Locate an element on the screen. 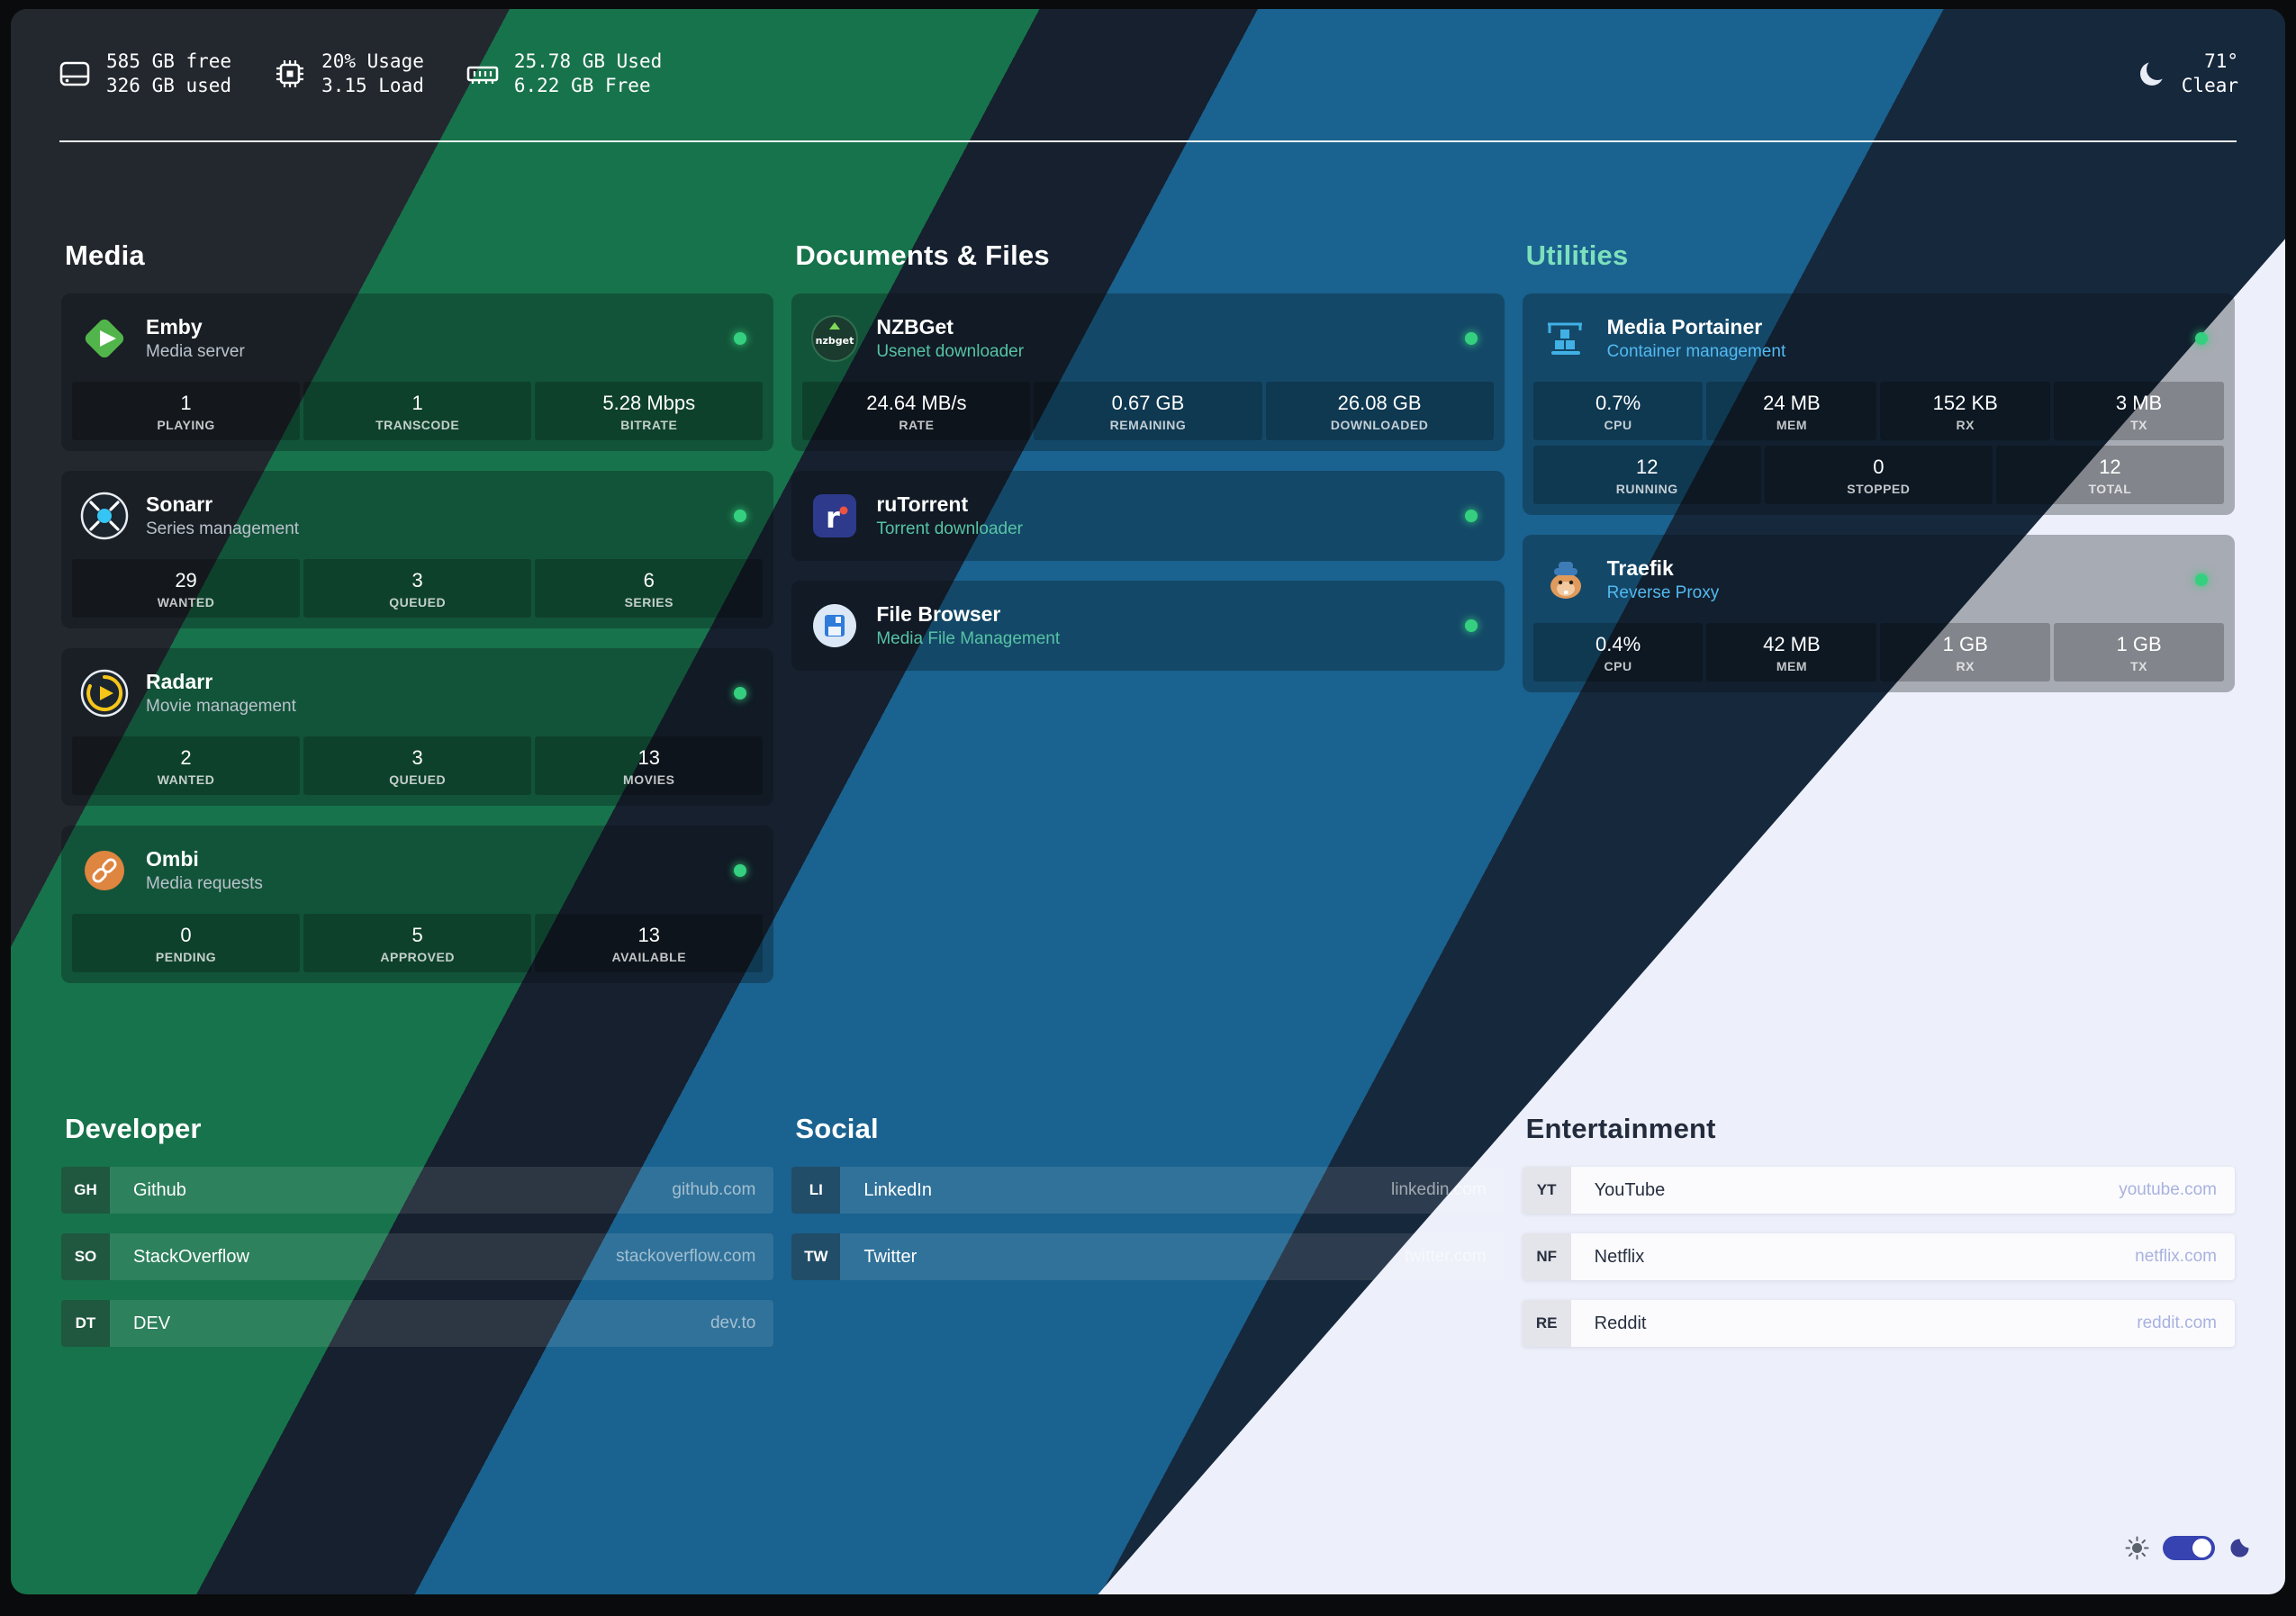 This screenshot has width=2296, height=1616. app-card-filebrowser: File Browser Media File Management is located at coordinates (1148, 626).